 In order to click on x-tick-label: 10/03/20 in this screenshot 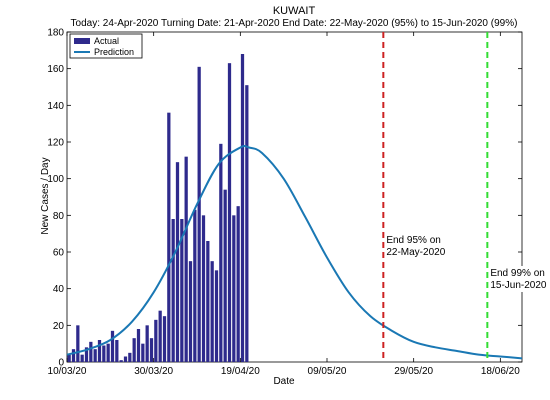, I will do `click(67, 371)`.